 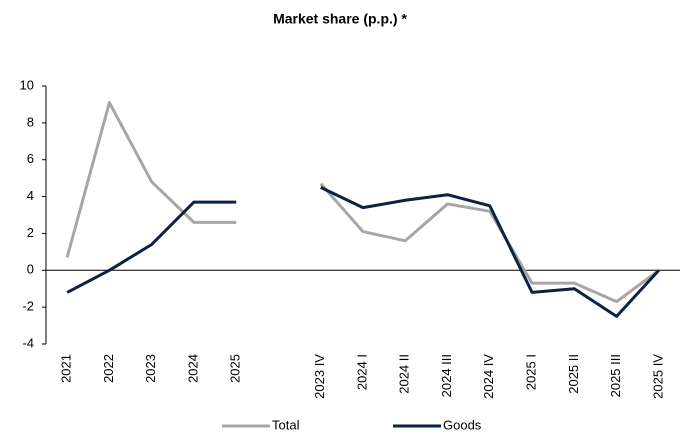 I want to click on legend-label: Goods, so click(x=462, y=424).